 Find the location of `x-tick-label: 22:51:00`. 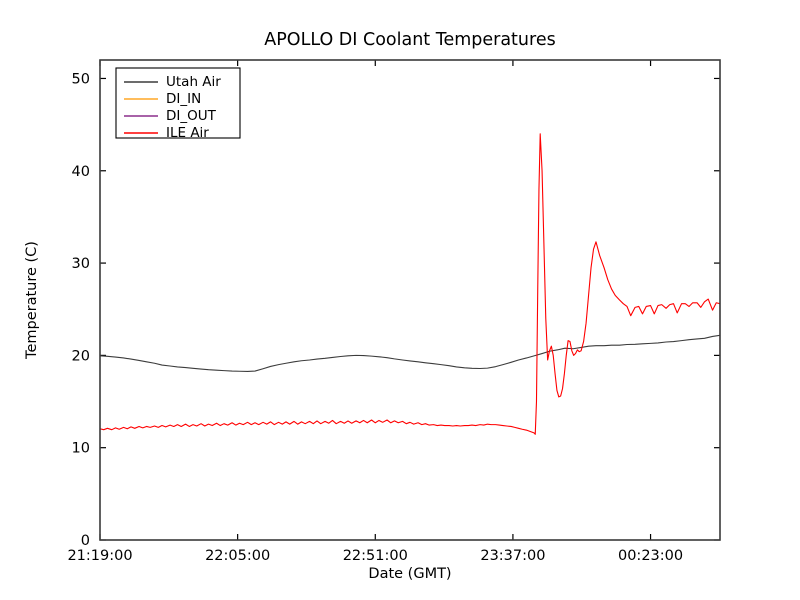

x-tick-label: 22:51:00 is located at coordinates (375, 556).